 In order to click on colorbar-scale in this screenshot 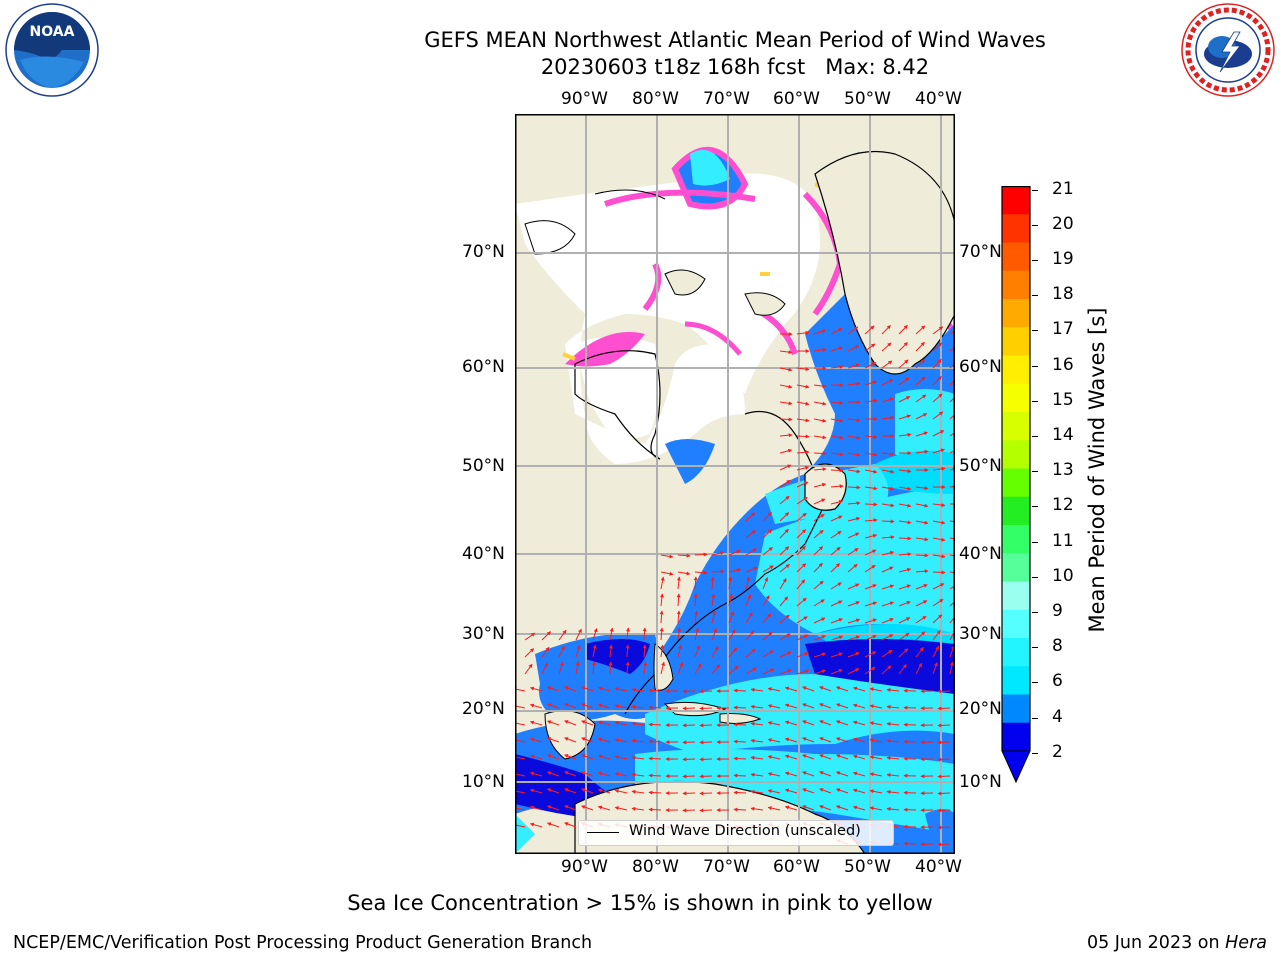, I will do `click(1016, 484)`.